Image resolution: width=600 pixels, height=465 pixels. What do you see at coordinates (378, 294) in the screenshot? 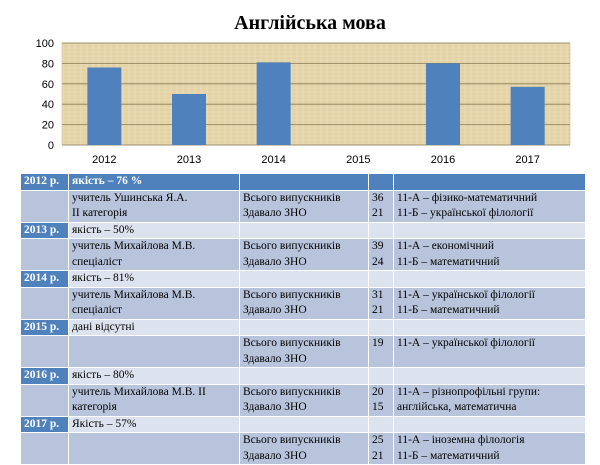
I see `stats-value-cell-line: 31` at bounding box center [378, 294].